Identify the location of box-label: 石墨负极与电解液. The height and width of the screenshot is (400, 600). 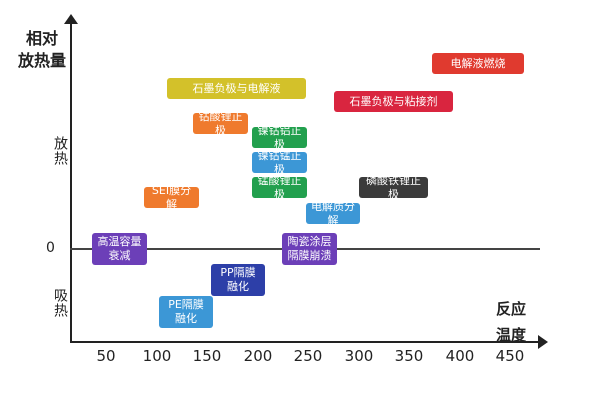
(236, 88).